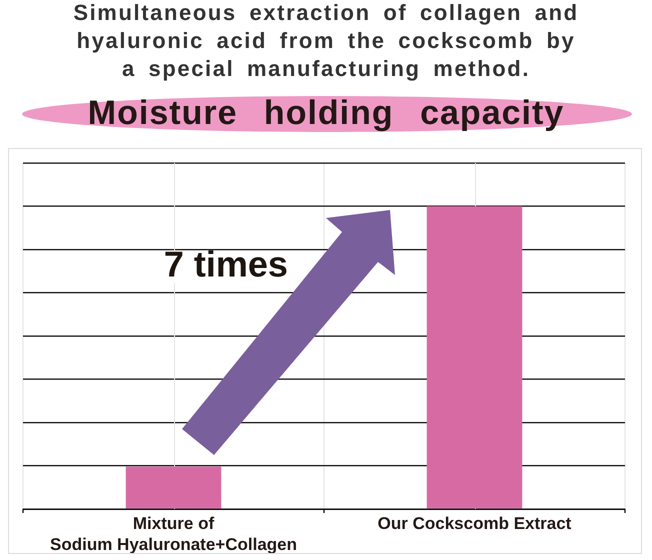 The image size is (652, 560). Describe the element at coordinates (475, 524) in the screenshot. I see `x-tick-label: Our Cockscomb Extract` at that location.